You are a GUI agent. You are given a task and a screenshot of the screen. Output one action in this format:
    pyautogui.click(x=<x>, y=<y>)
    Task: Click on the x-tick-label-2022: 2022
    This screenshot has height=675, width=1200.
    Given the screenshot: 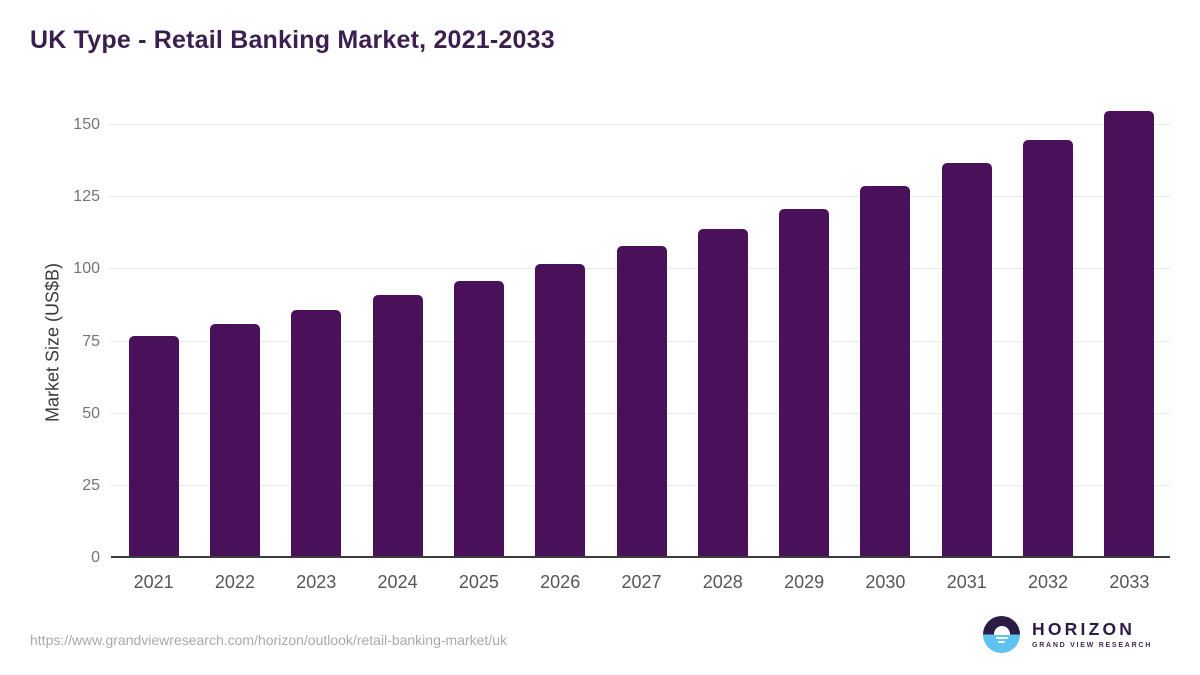 What is the action you would take?
    pyautogui.click(x=234, y=582)
    